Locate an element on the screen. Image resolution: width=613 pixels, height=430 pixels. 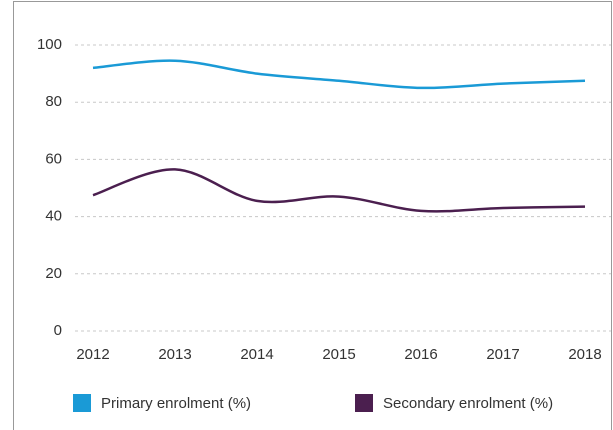
x-tick-label: 2016 is located at coordinates (420, 354).